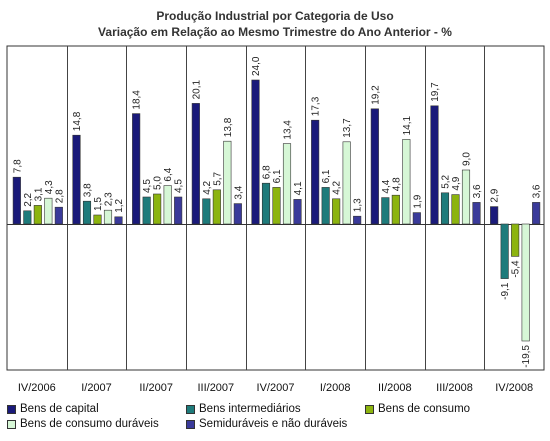 The height and width of the screenshot is (441, 550). I want to click on data-label-bens-intermediarios-i-2007: 3,8, so click(88, 190).